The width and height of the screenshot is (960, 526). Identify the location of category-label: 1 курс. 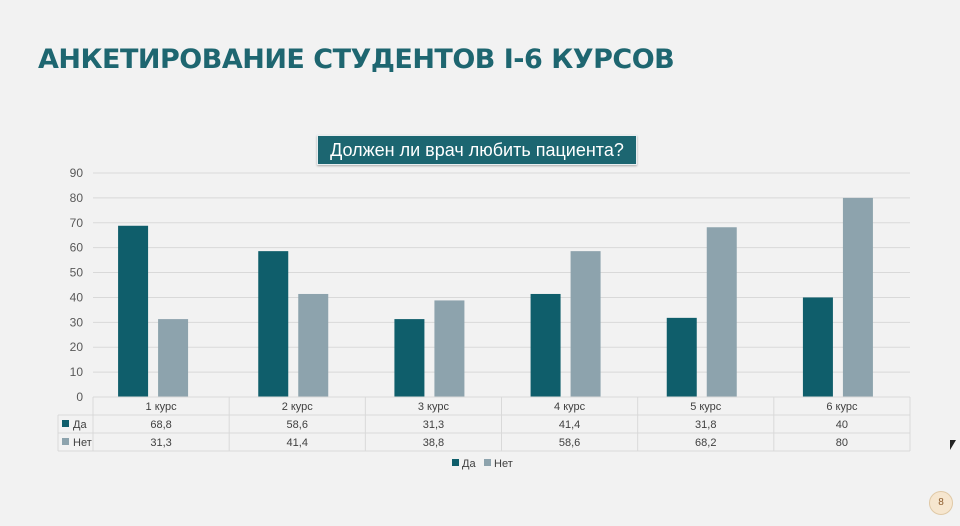
(162, 407).